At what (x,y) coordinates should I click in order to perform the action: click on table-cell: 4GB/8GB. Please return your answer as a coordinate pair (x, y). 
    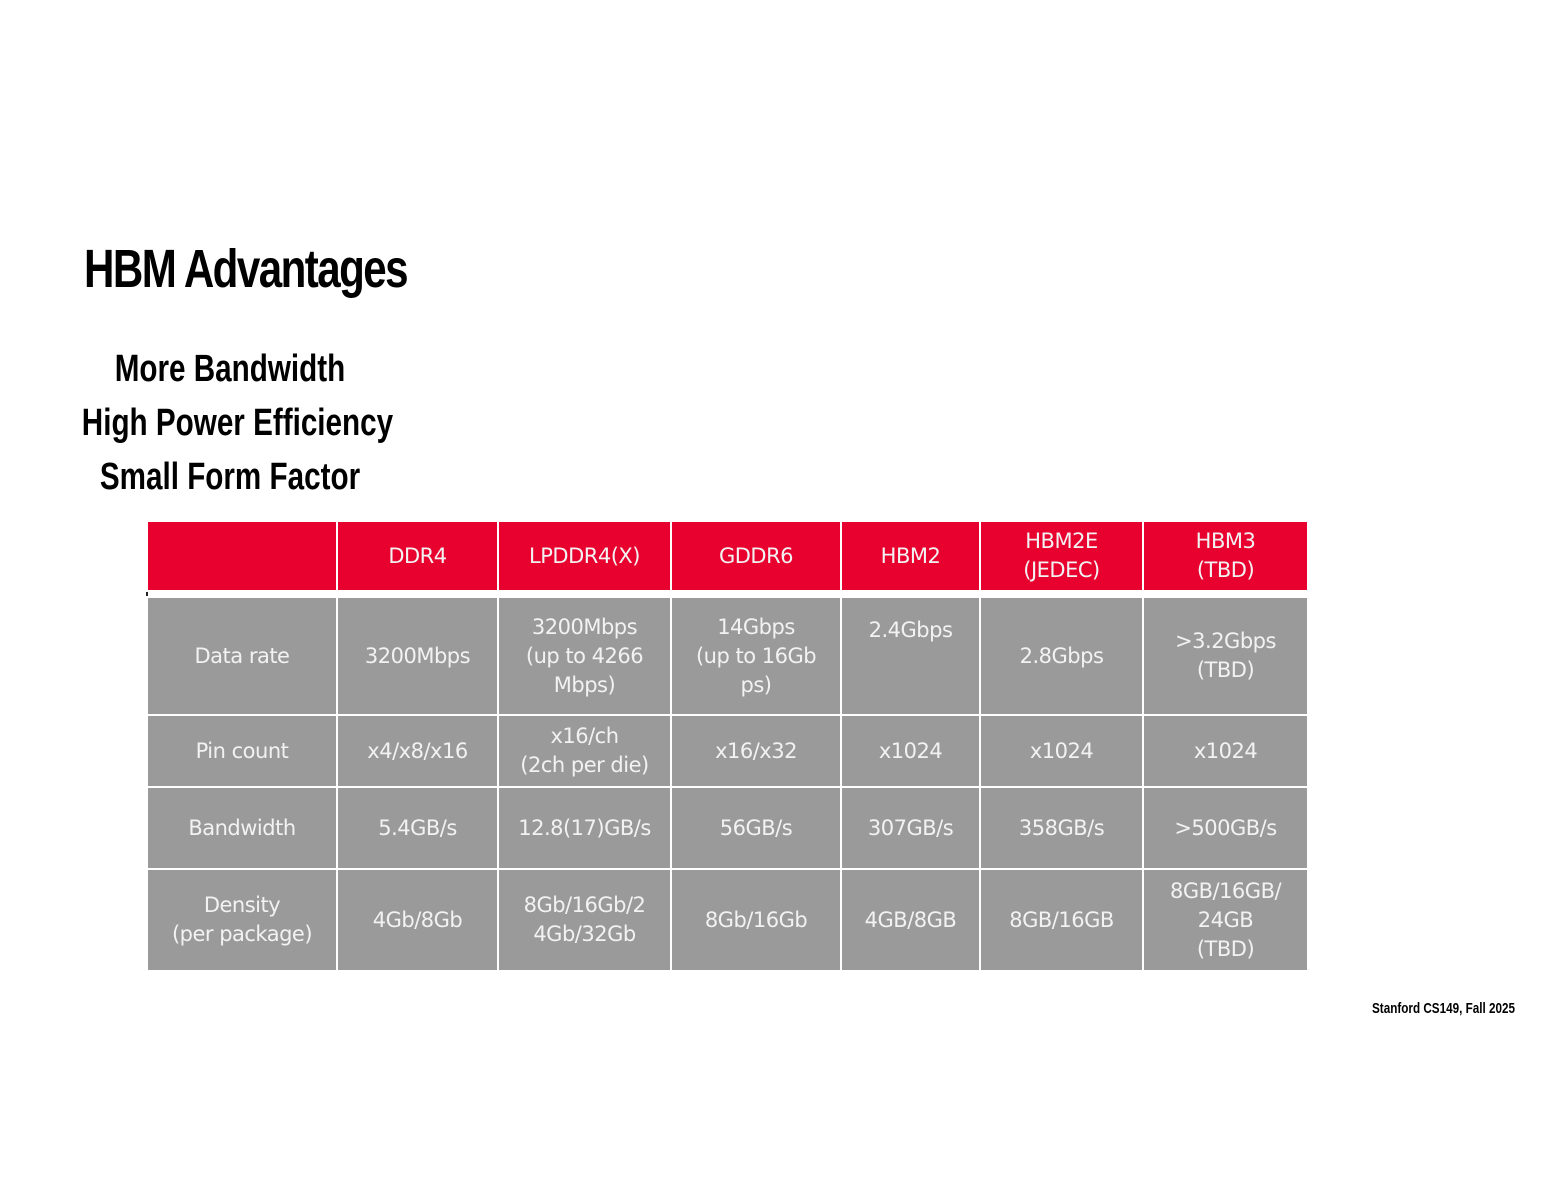
    Looking at the image, I should click on (910, 920).